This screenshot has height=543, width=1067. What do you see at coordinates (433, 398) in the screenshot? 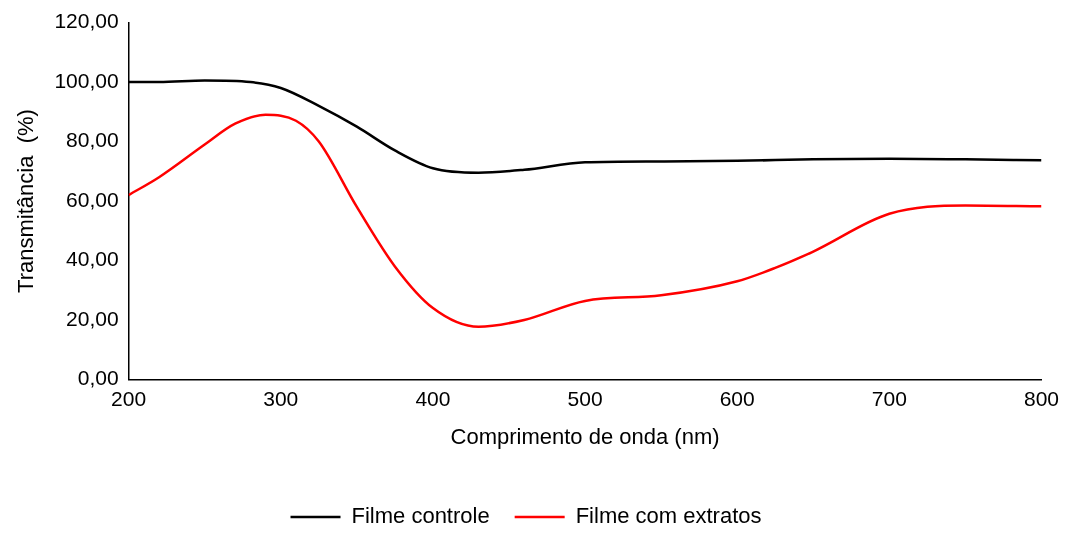
I see `x-tick-label: 400` at bounding box center [433, 398].